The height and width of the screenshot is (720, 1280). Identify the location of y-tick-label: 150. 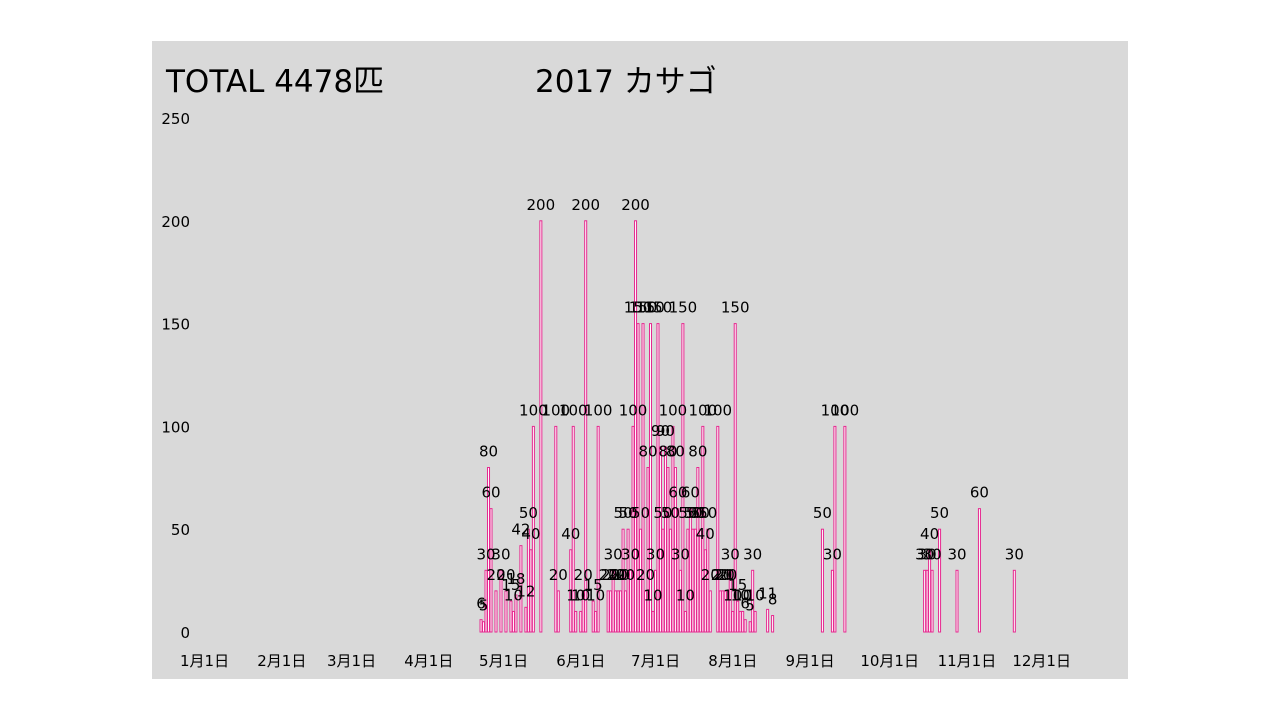
(175, 325).